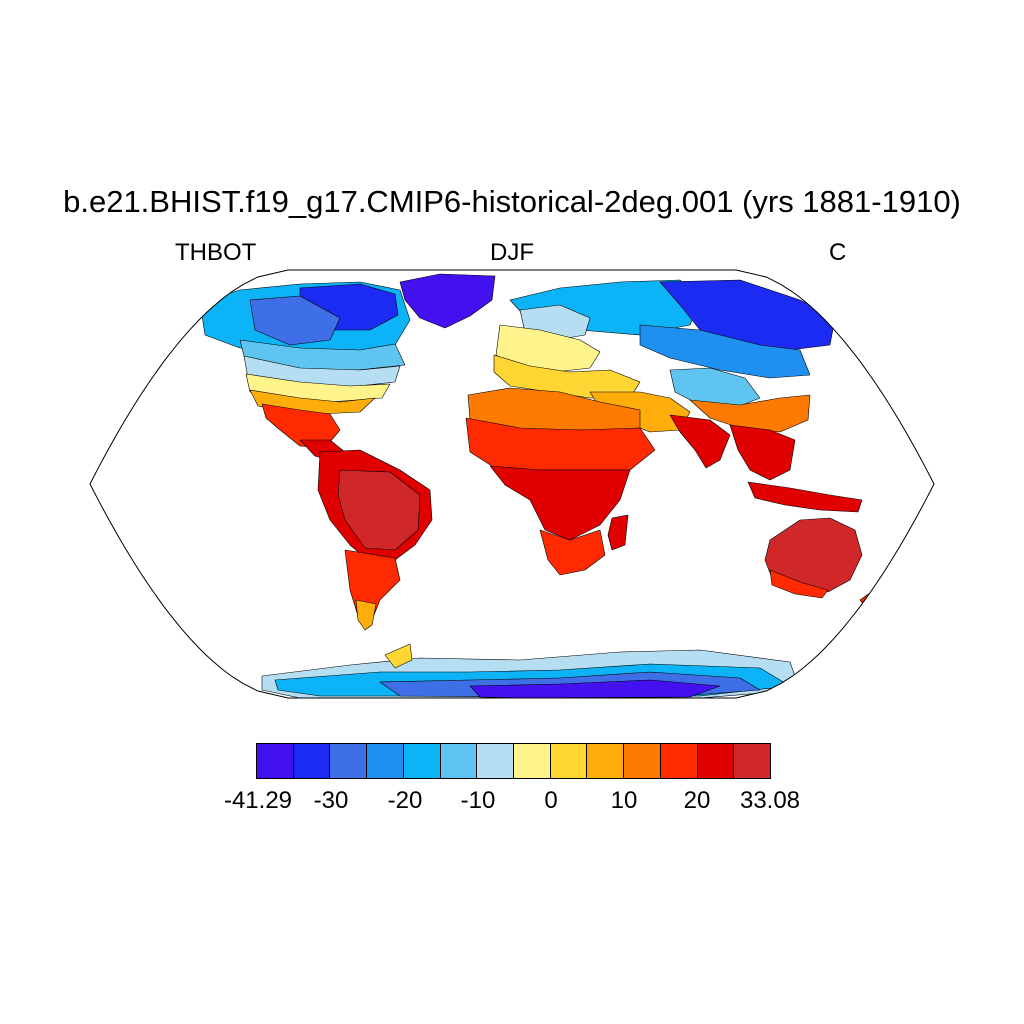 The height and width of the screenshot is (1024, 1024). What do you see at coordinates (700, 441) in the screenshot?
I see `land-region-india` at bounding box center [700, 441].